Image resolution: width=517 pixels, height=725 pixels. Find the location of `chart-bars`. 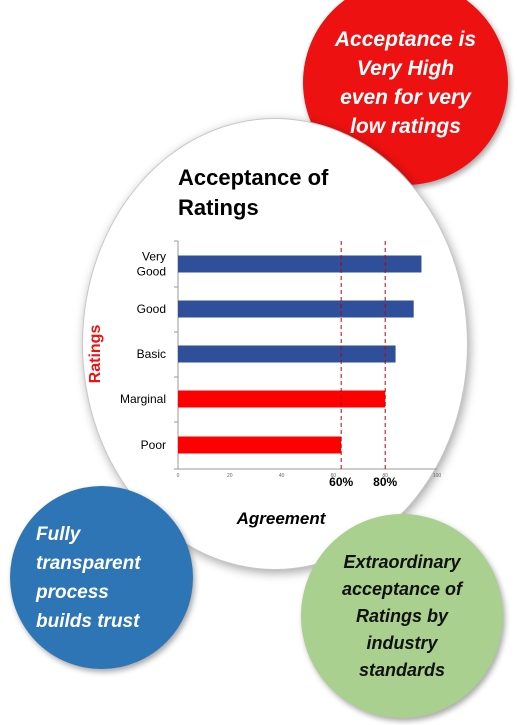

chart-bars is located at coordinates (300, 354).